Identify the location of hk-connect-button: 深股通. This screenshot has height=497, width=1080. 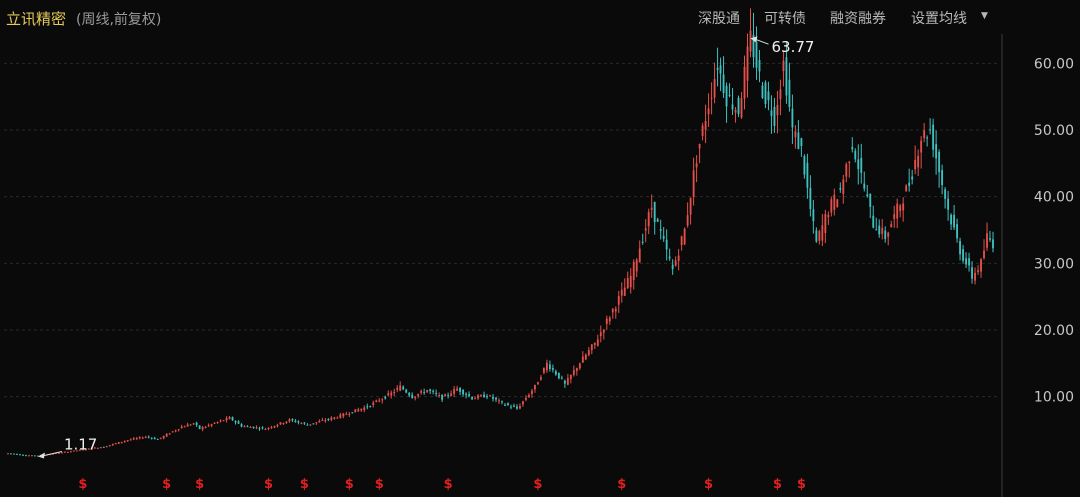
(719, 19).